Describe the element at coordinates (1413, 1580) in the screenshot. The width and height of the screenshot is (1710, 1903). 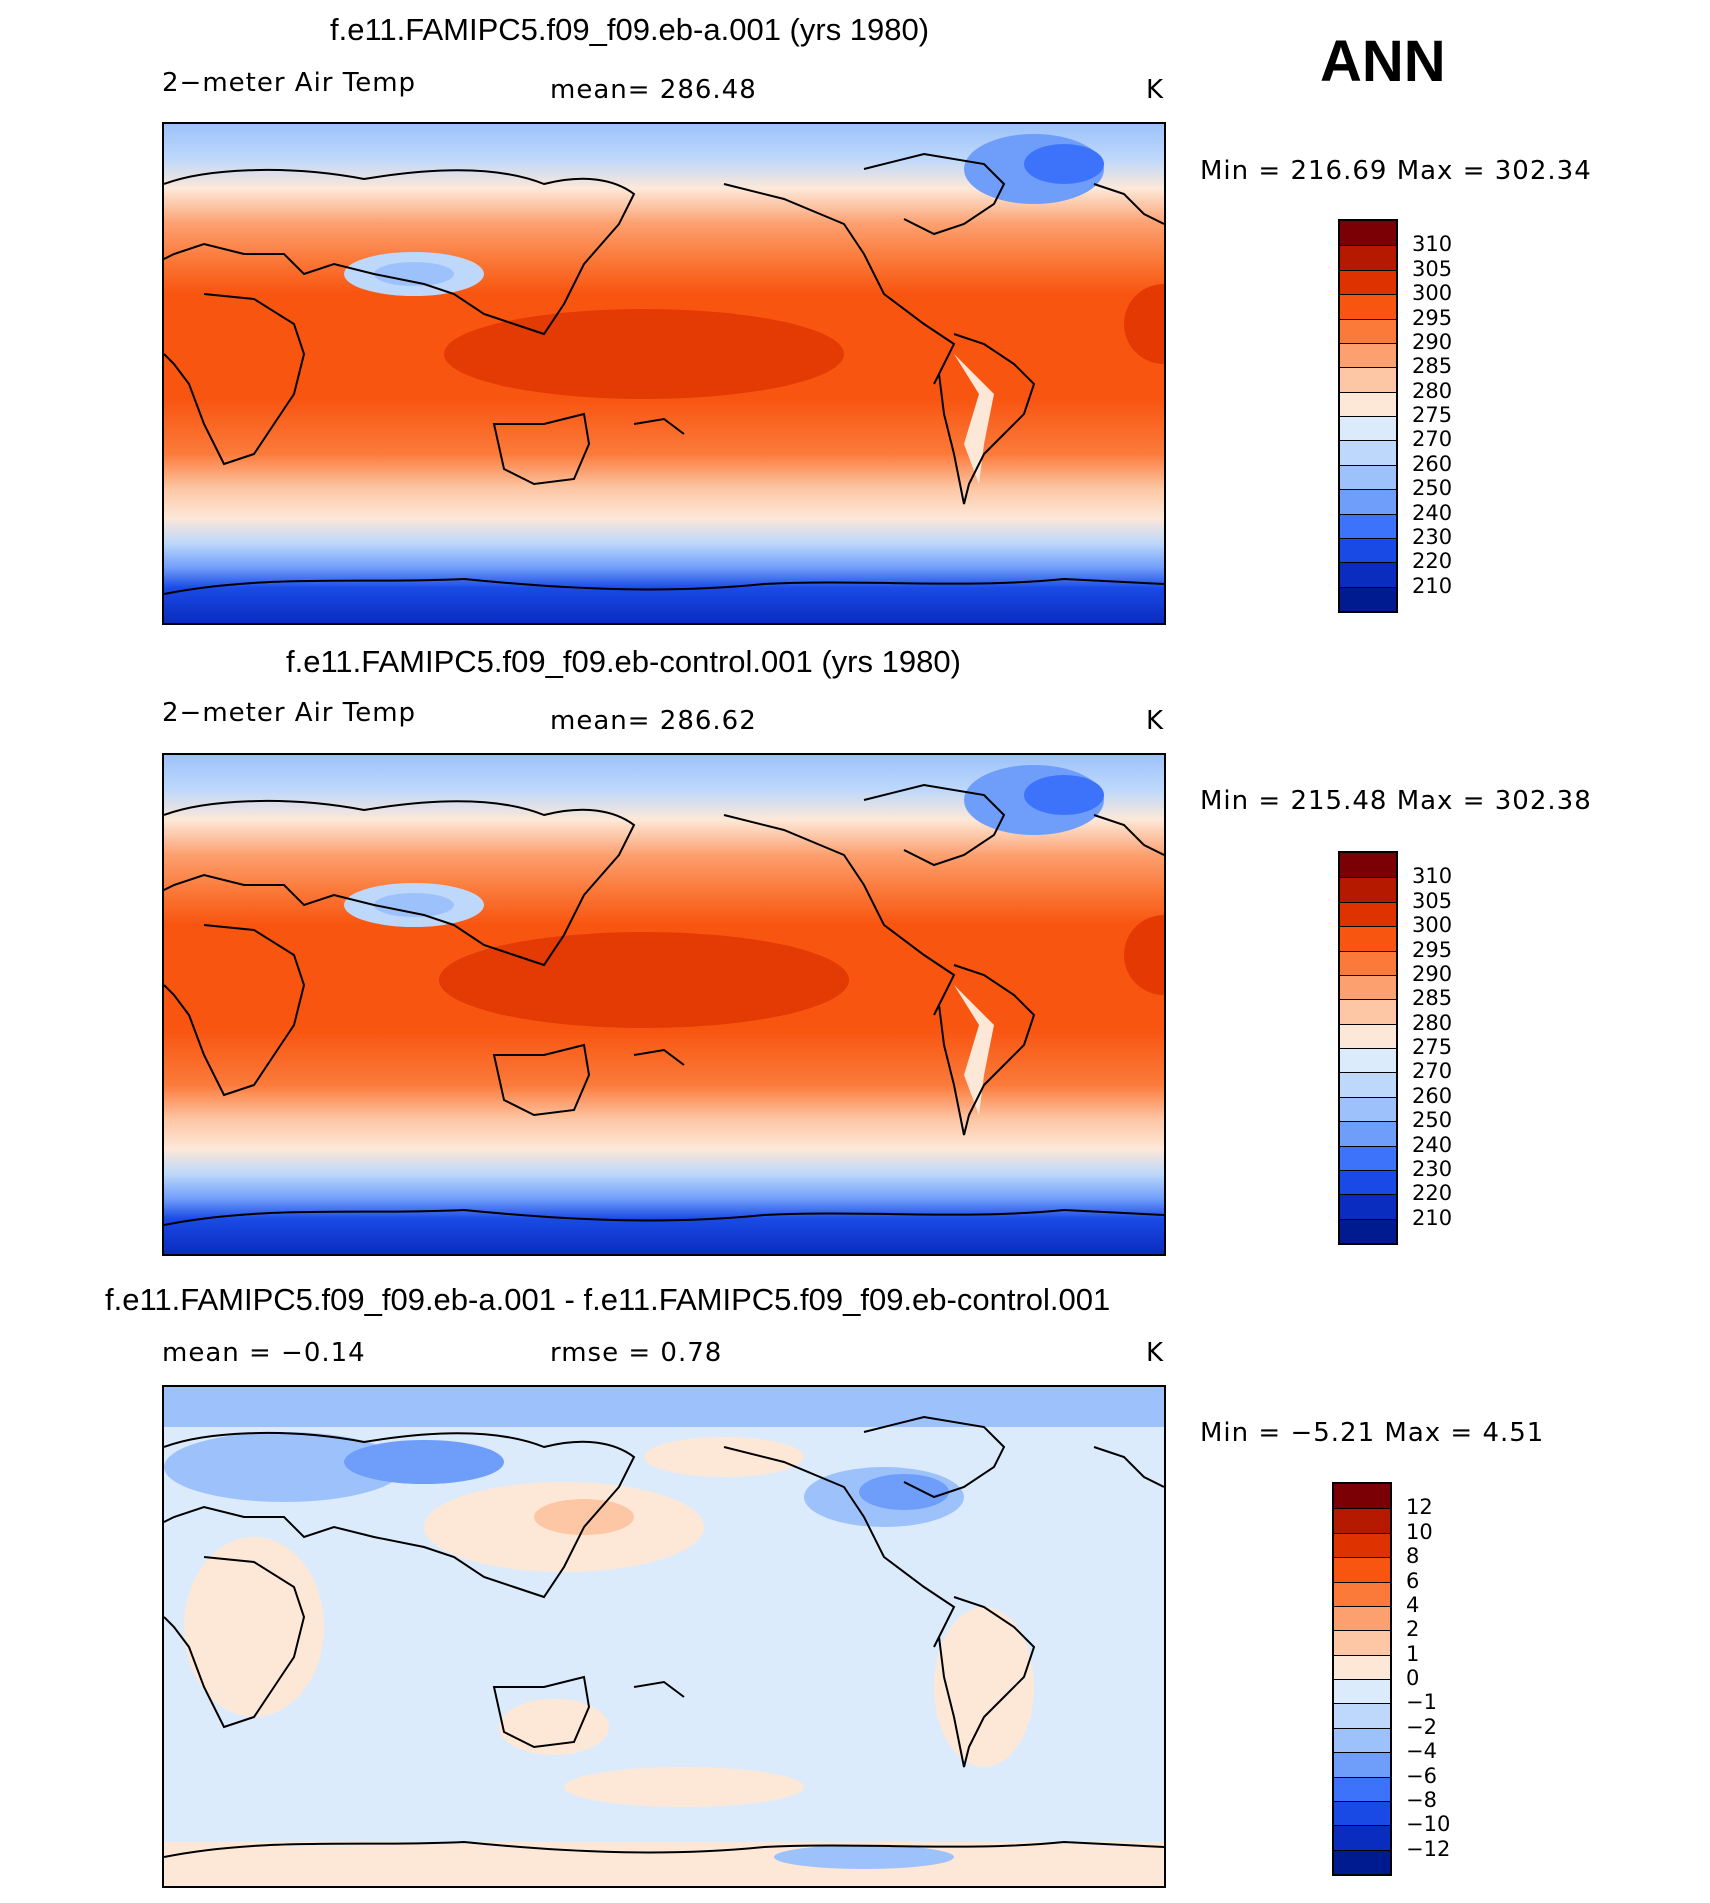
I see `colorbar-tick-label: 6` at that location.